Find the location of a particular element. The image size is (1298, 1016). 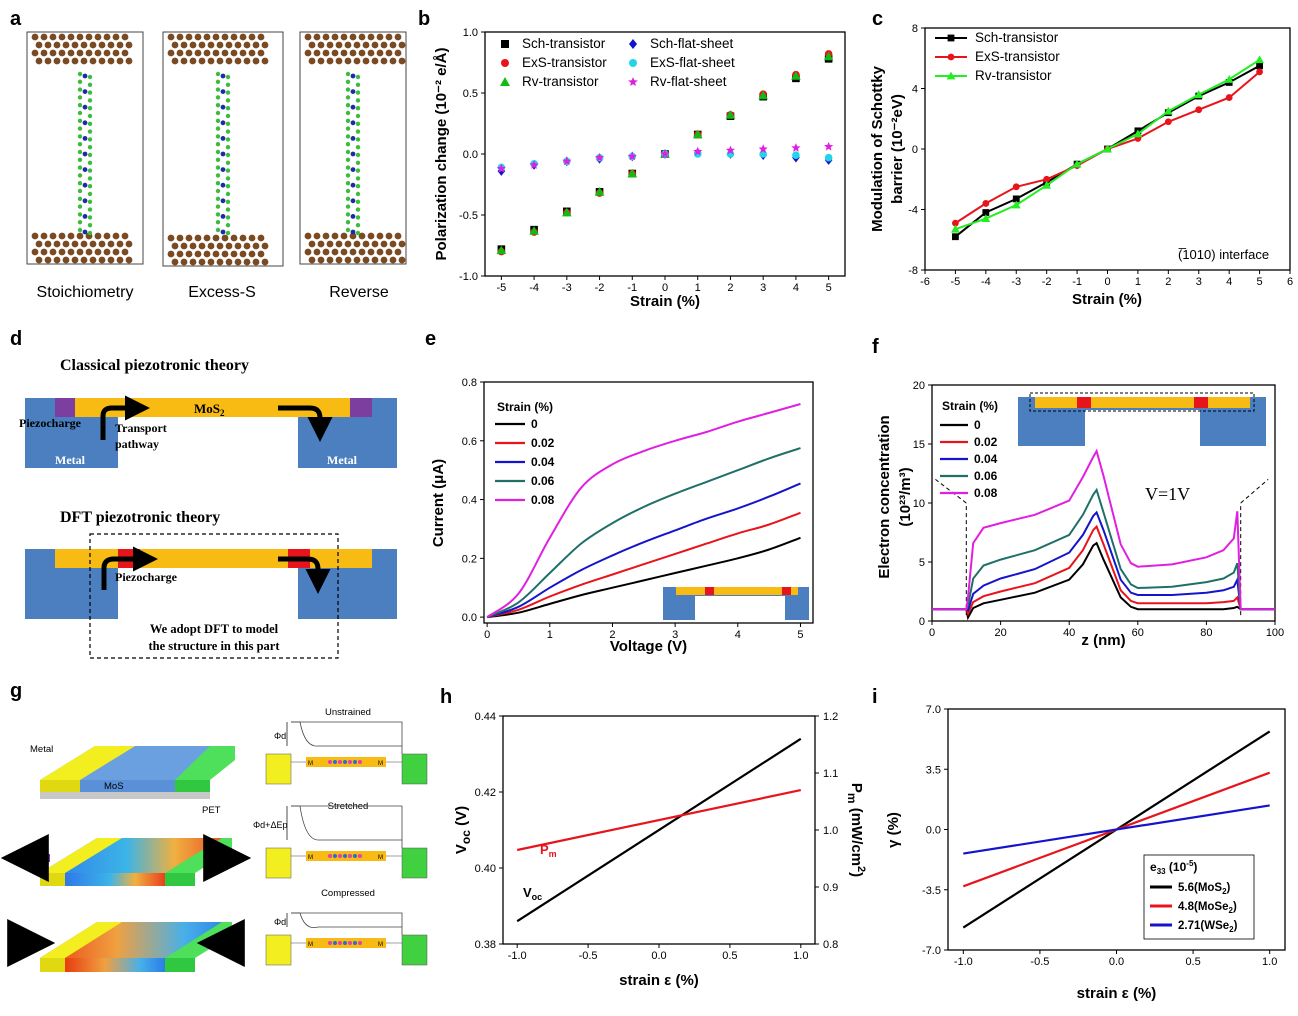

f-legend-title: Strain (%) is located at coordinates (970, 406).